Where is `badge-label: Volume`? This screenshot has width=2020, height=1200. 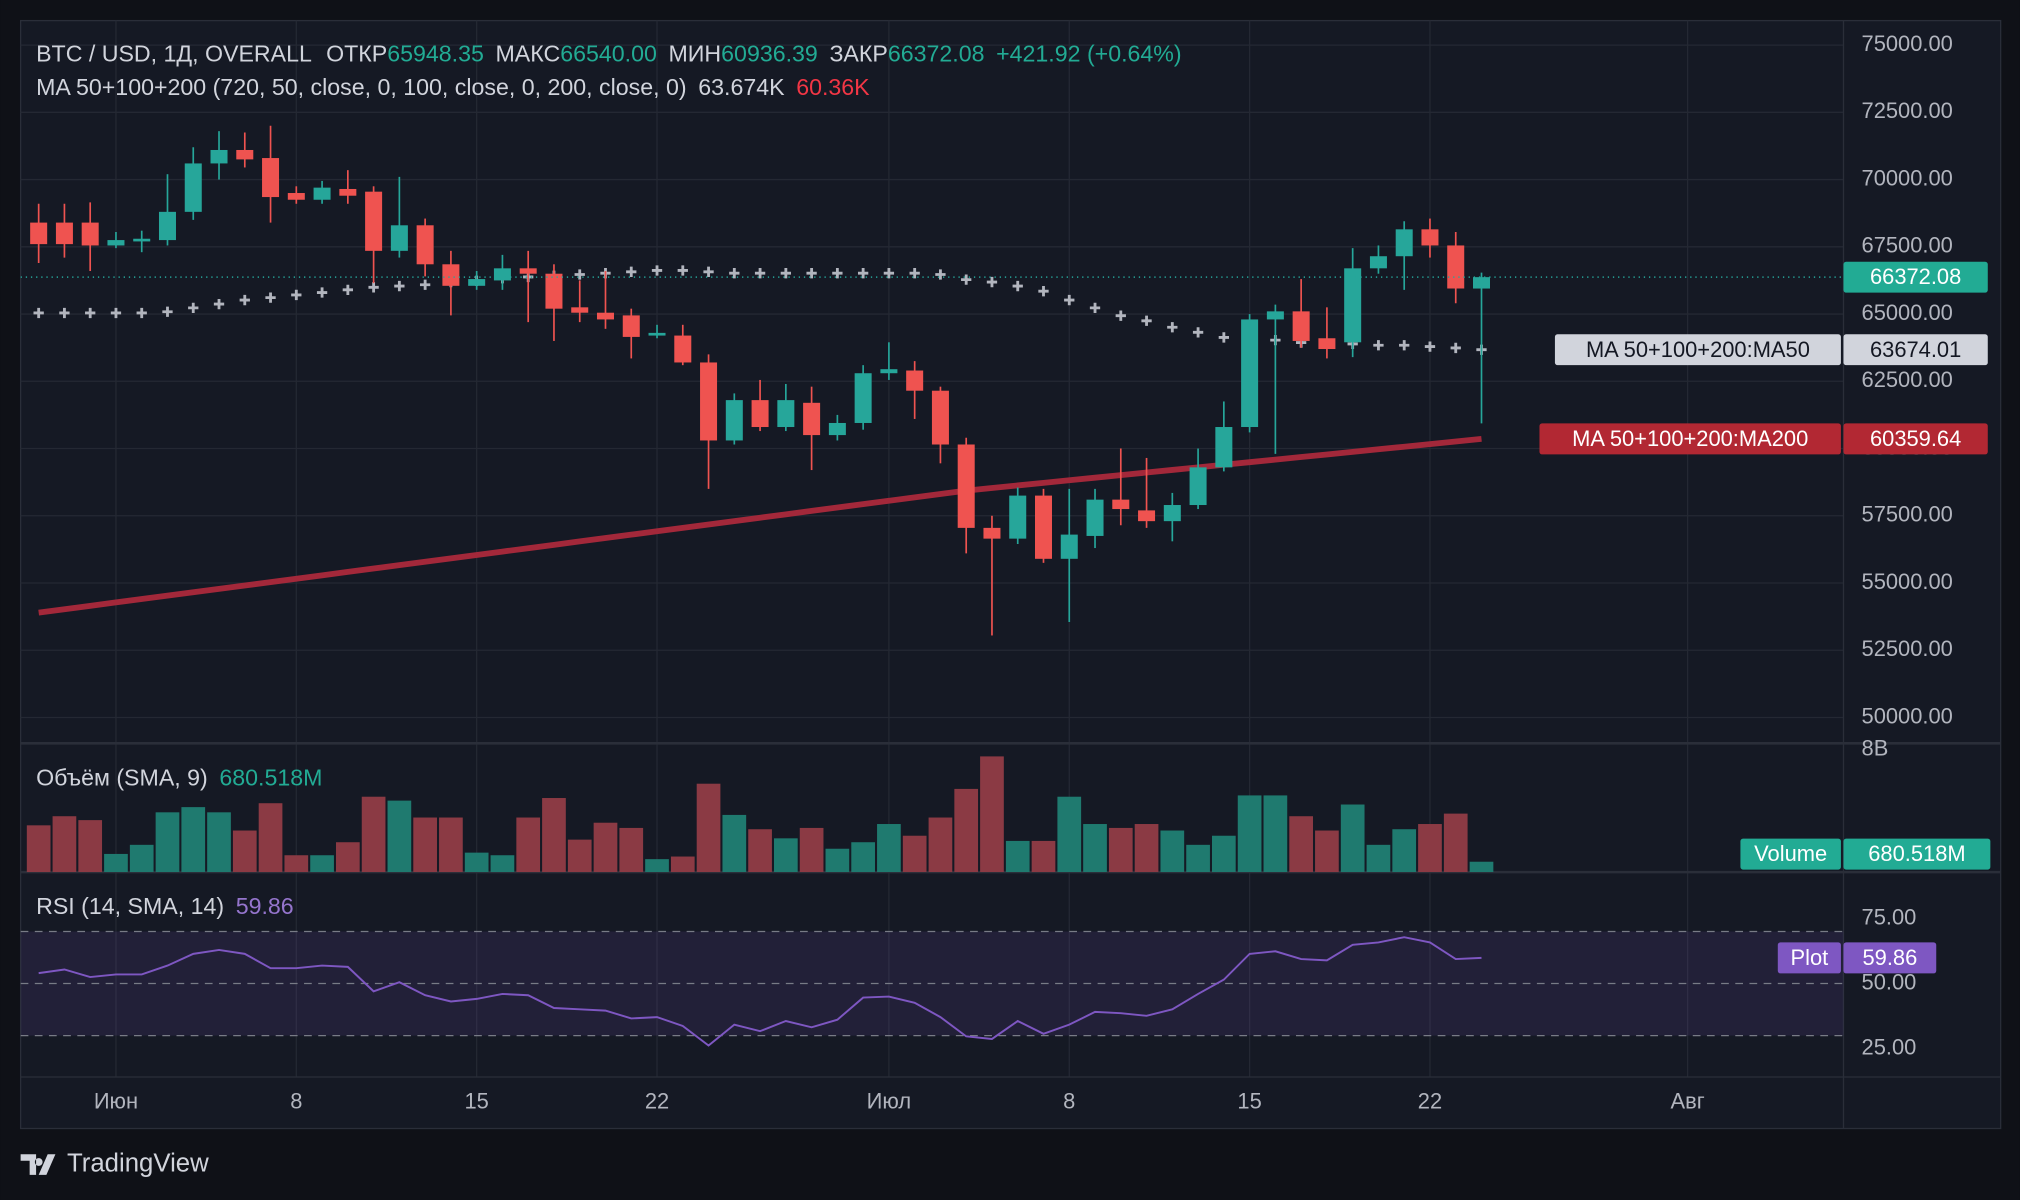 badge-label: Volume is located at coordinates (1790, 853).